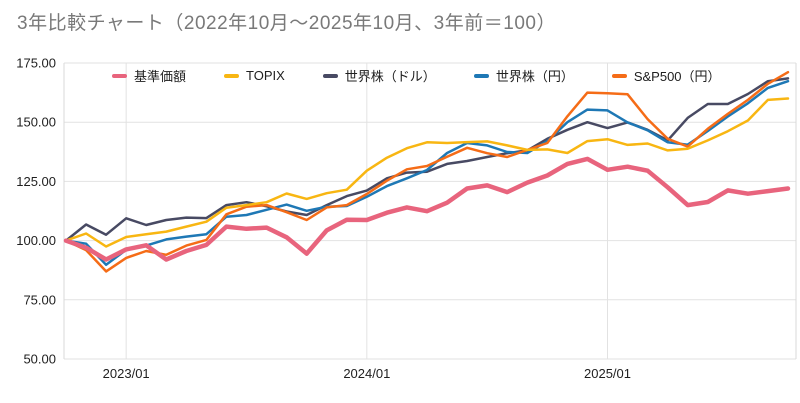 The height and width of the screenshot is (403, 800). What do you see at coordinates (126, 373) in the screenshot?
I see `x-axis-tick-label: 2023/01` at bounding box center [126, 373].